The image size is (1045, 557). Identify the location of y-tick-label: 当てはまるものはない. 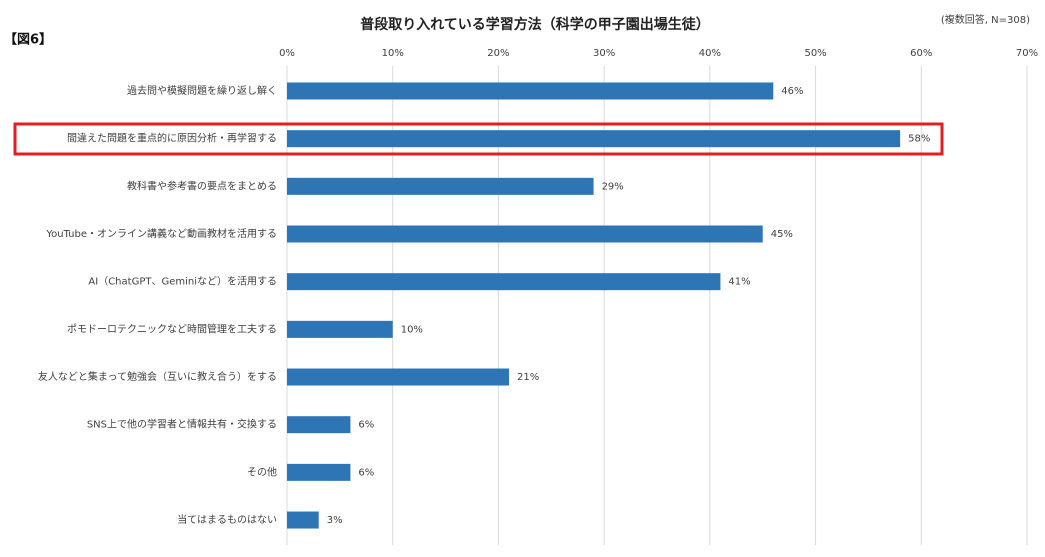
(227, 519).